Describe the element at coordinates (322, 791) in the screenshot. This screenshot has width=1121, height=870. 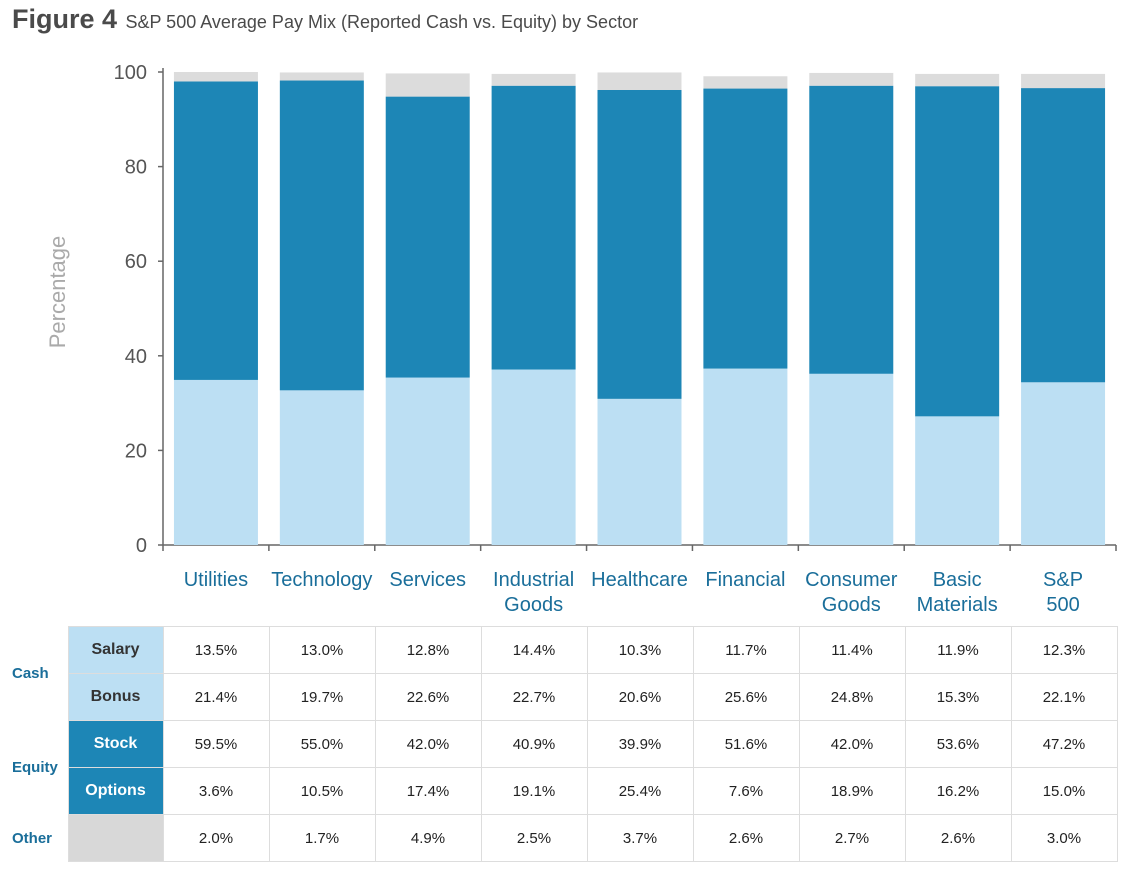
I see `table-cell: 10.5%` at that location.